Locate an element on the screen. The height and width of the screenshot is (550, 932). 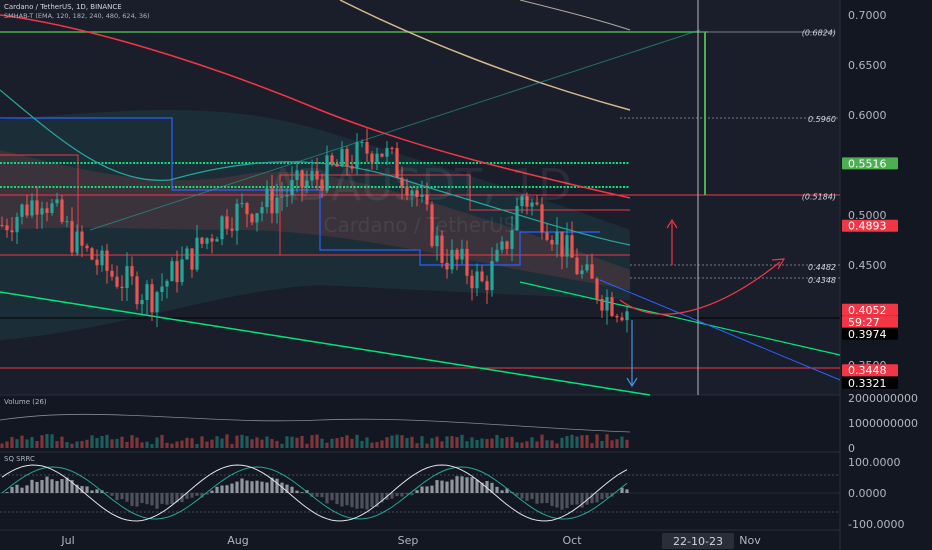
volume-tick-label: 0 is located at coordinates (851, 448).